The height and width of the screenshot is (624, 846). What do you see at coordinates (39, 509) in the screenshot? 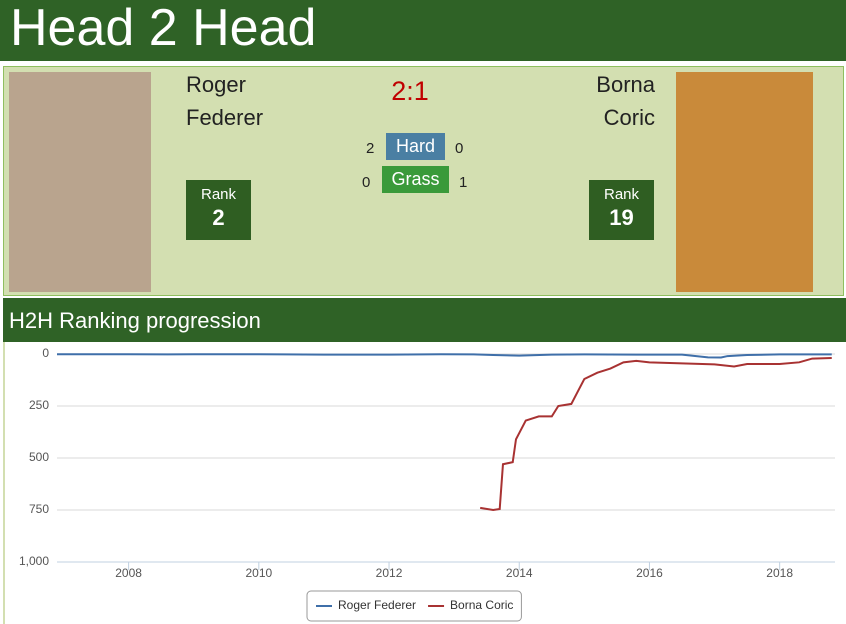
I see `y-tick-label: 750` at bounding box center [39, 509].